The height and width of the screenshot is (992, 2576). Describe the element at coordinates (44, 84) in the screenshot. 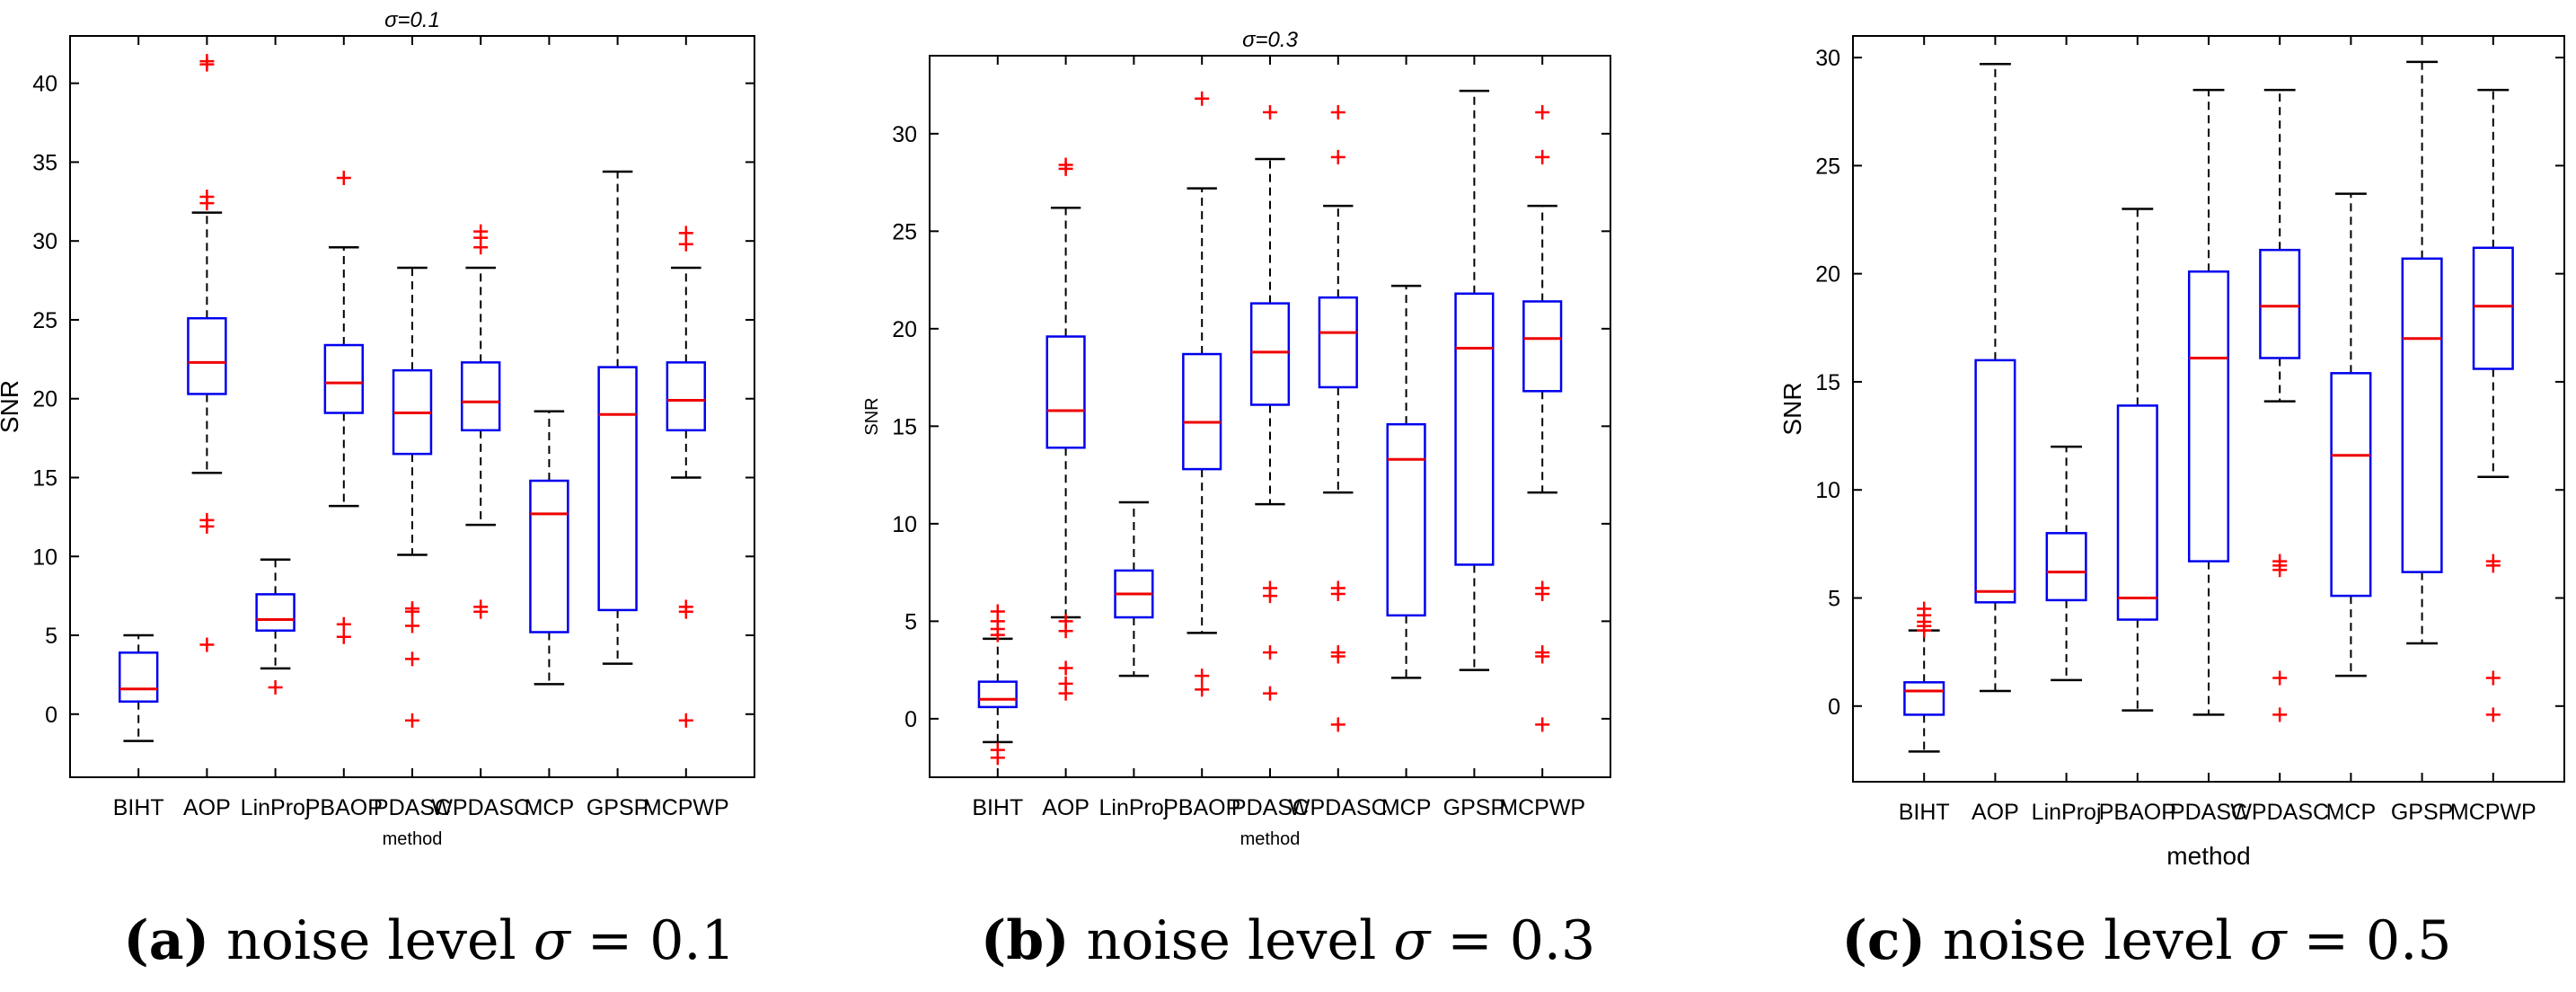

I see `y-tick-label: 40` at that location.